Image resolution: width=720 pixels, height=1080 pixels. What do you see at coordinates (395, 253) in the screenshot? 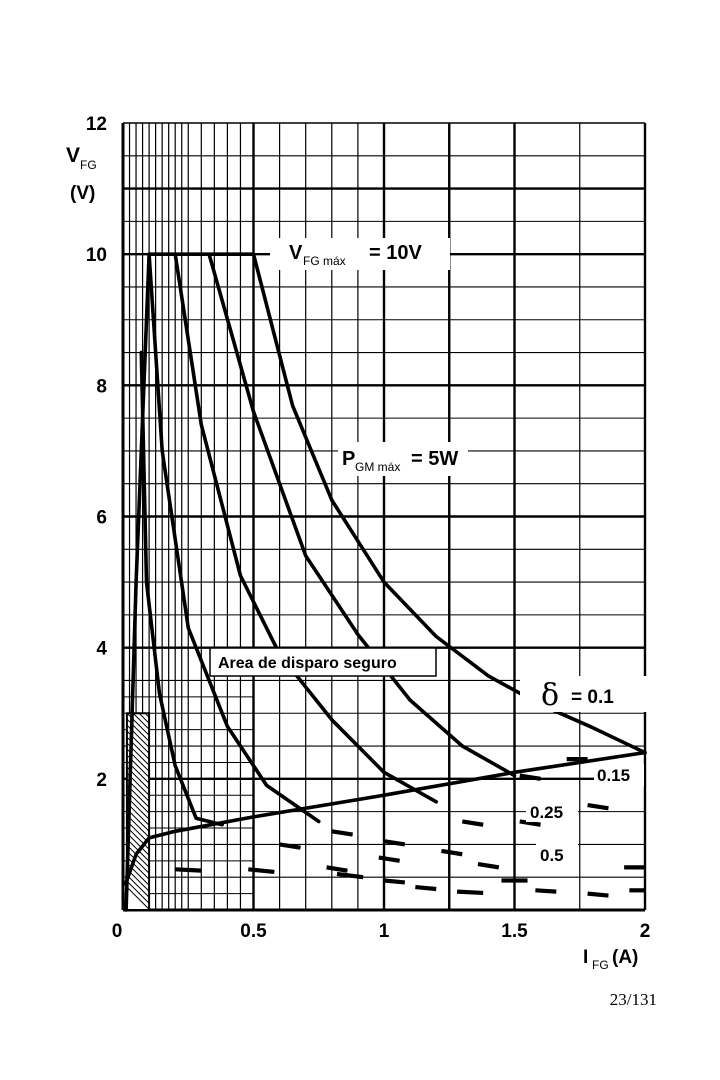
I see `vfg-max-value: = 10V` at bounding box center [395, 253].